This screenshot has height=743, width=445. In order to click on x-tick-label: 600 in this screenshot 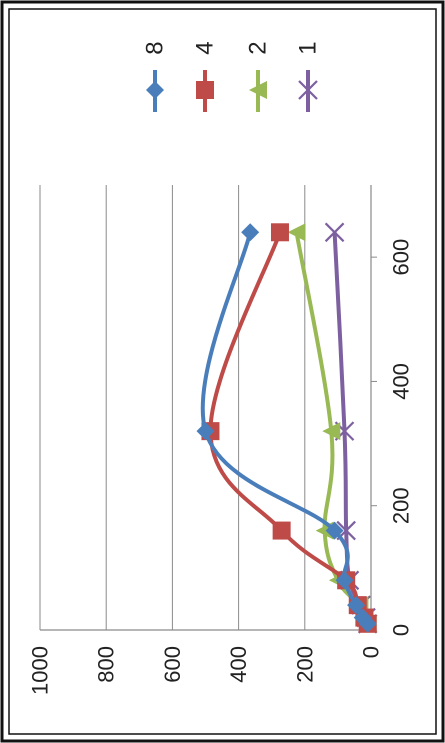, I will do `click(401, 257)`.